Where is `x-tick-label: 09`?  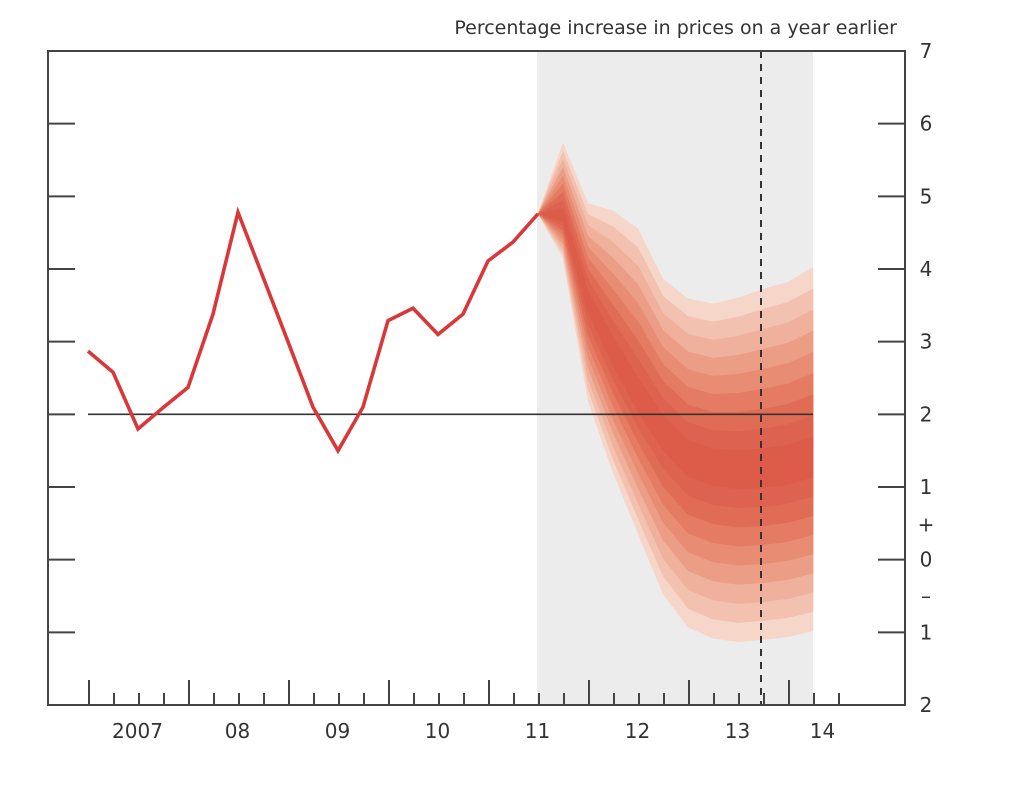
x-tick-label: 09 is located at coordinates (337, 731).